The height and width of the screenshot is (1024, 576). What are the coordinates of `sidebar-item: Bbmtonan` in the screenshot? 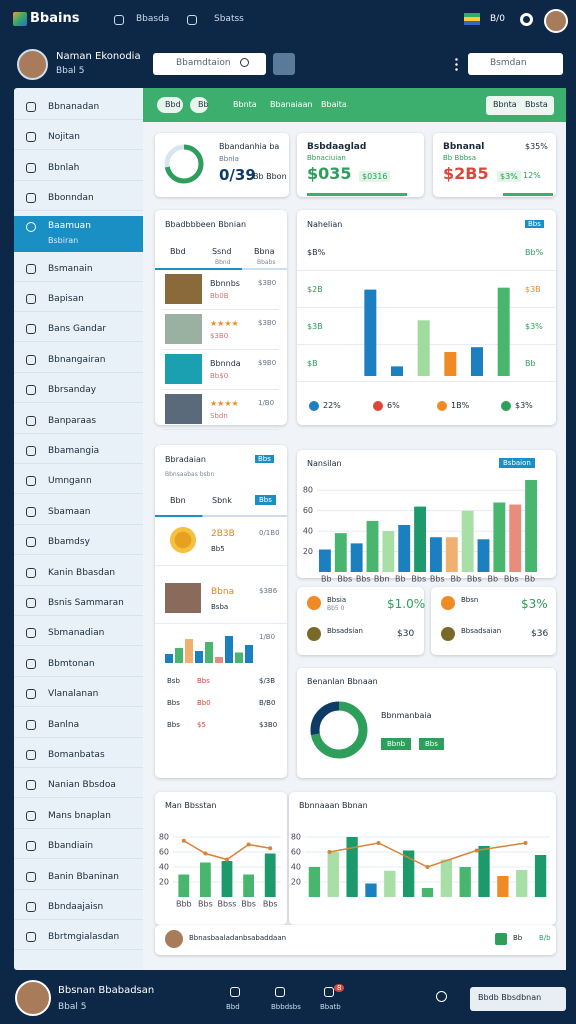 It's located at (78, 664).